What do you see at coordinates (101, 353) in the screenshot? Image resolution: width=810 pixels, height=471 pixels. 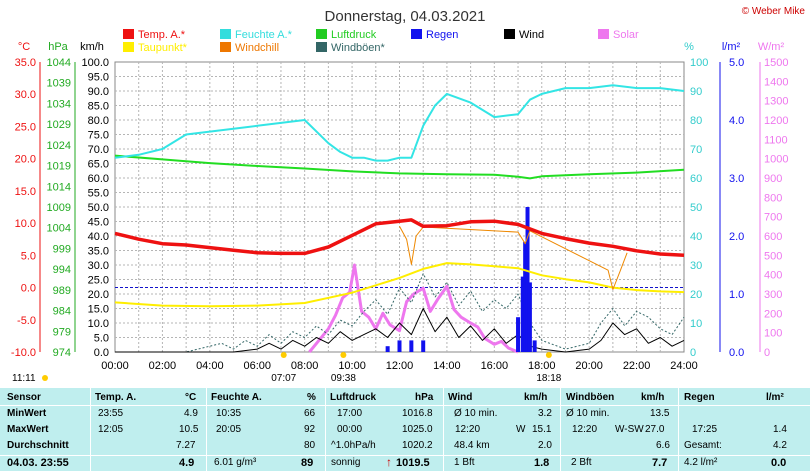 I see `kmh-tick-label: 0.0` at bounding box center [101, 353].